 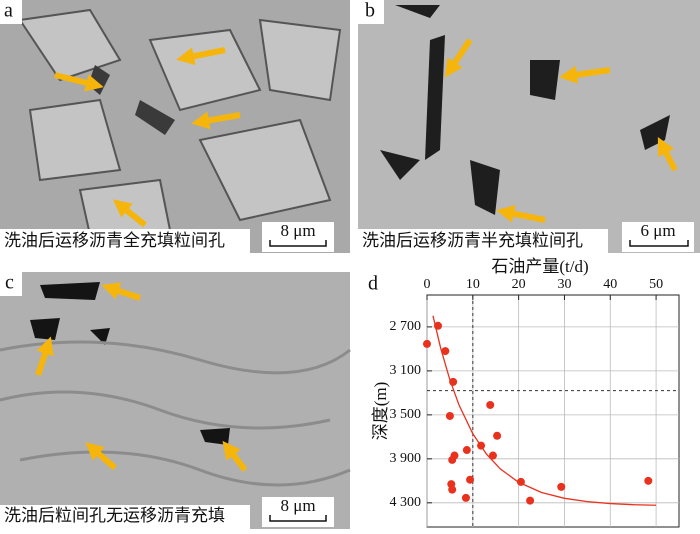 I want to click on x-tick-label: 40, so click(x=610, y=284).